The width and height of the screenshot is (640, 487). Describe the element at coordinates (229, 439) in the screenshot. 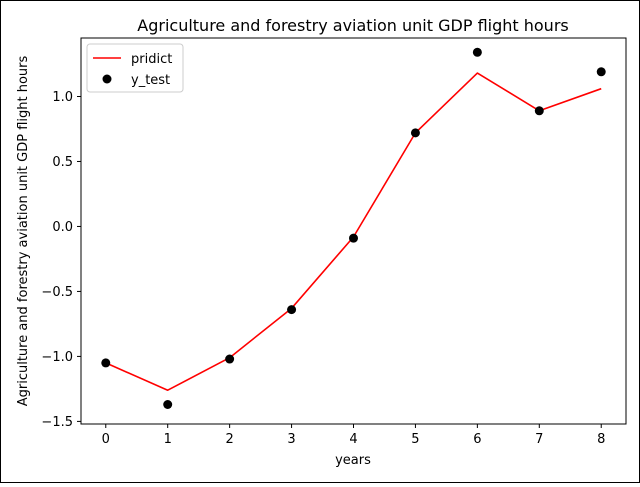

I see `x-tick-label: 2` at that location.